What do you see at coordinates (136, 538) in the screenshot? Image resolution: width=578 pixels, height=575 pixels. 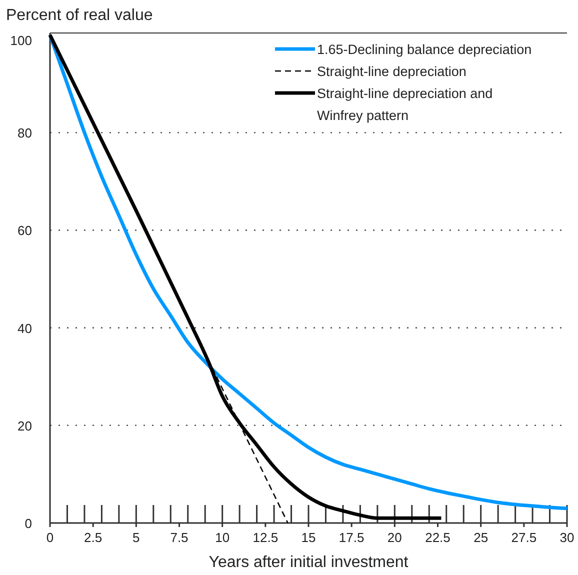 I see `x-tick-label: 5` at bounding box center [136, 538].